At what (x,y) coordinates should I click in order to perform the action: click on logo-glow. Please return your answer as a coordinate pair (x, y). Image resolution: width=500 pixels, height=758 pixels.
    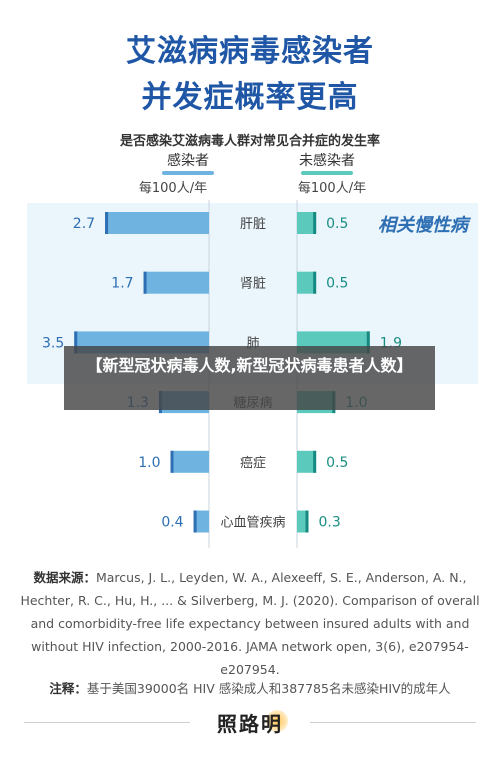
    Looking at the image, I should click on (277, 721).